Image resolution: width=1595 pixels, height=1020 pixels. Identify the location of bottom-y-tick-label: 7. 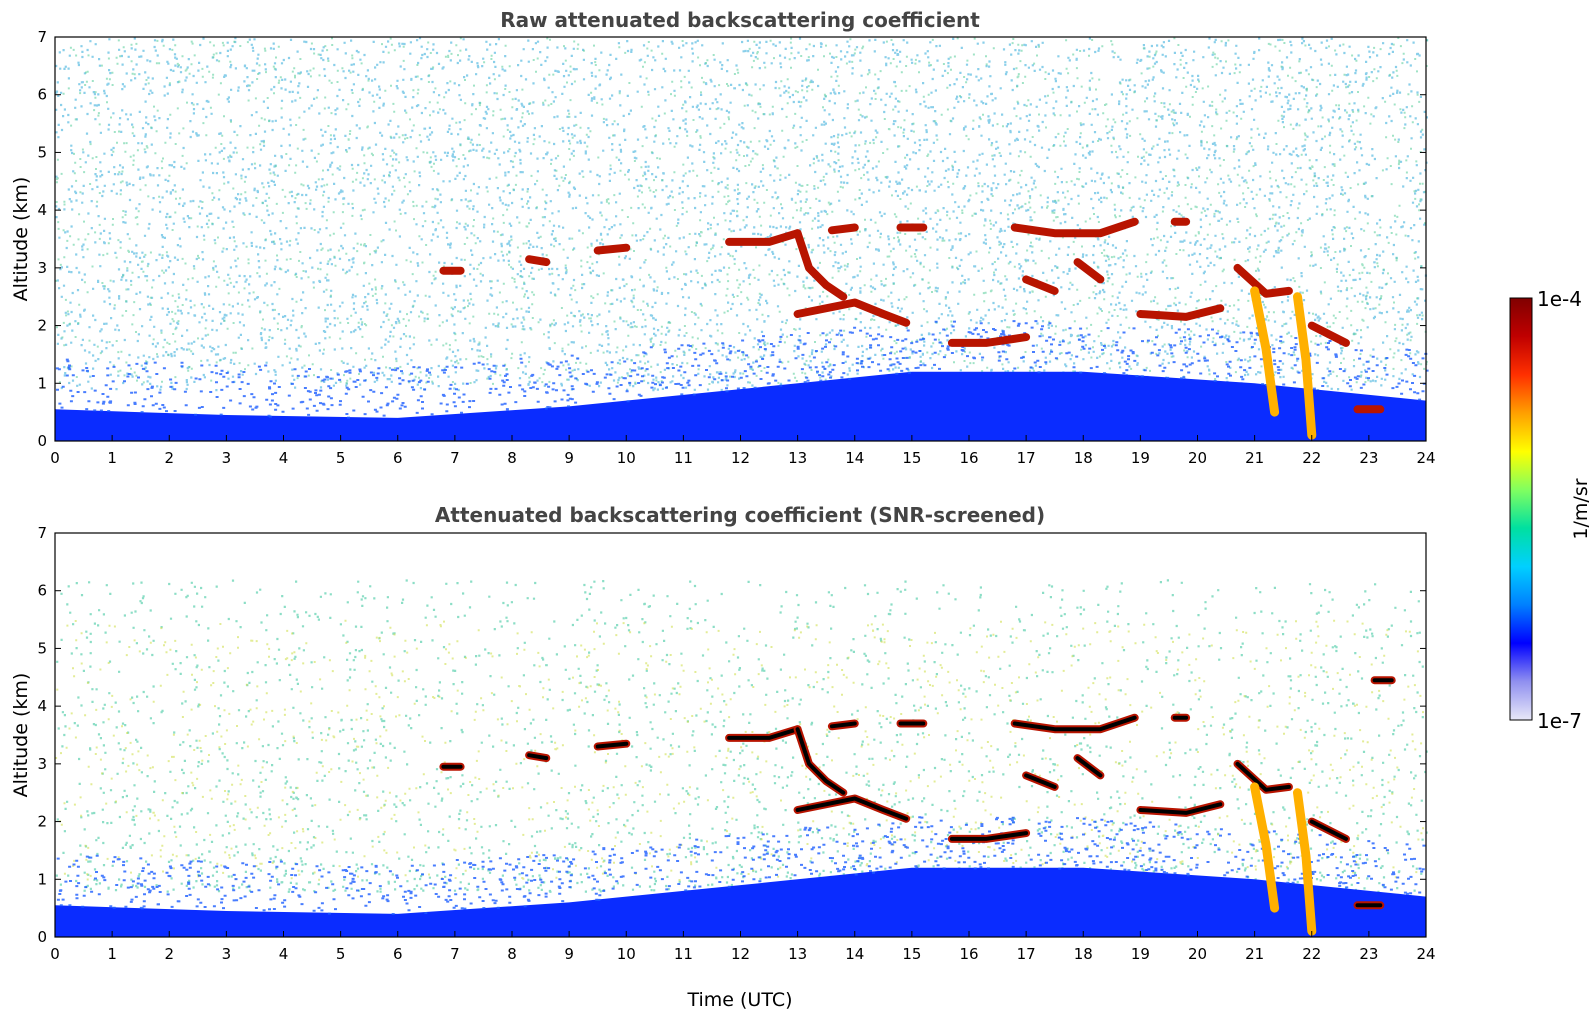
(42, 533).